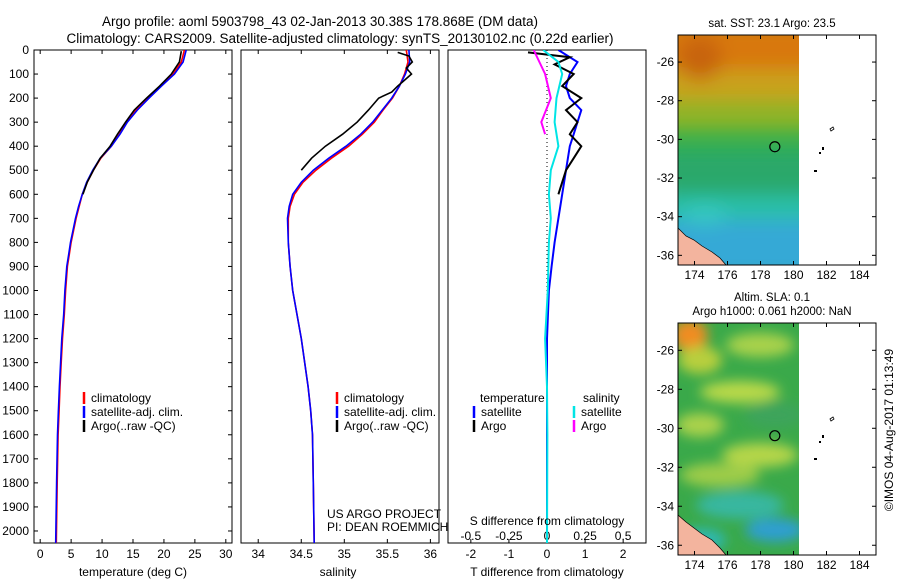 The image size is (900, 580). Describe the element at coordinates (19, 122) in the screenshot. I see `depth-tick-label: 300` at that location.